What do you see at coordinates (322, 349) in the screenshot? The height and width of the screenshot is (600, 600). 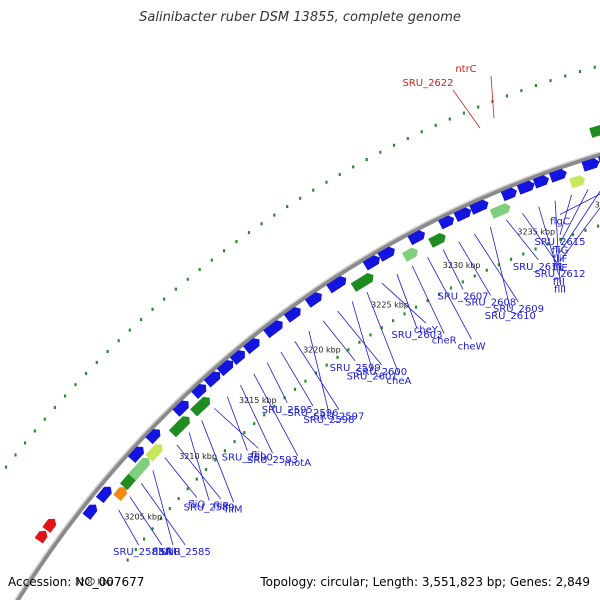 I see `tick-label: 3220 kbp` at bounding box center [322, 349].